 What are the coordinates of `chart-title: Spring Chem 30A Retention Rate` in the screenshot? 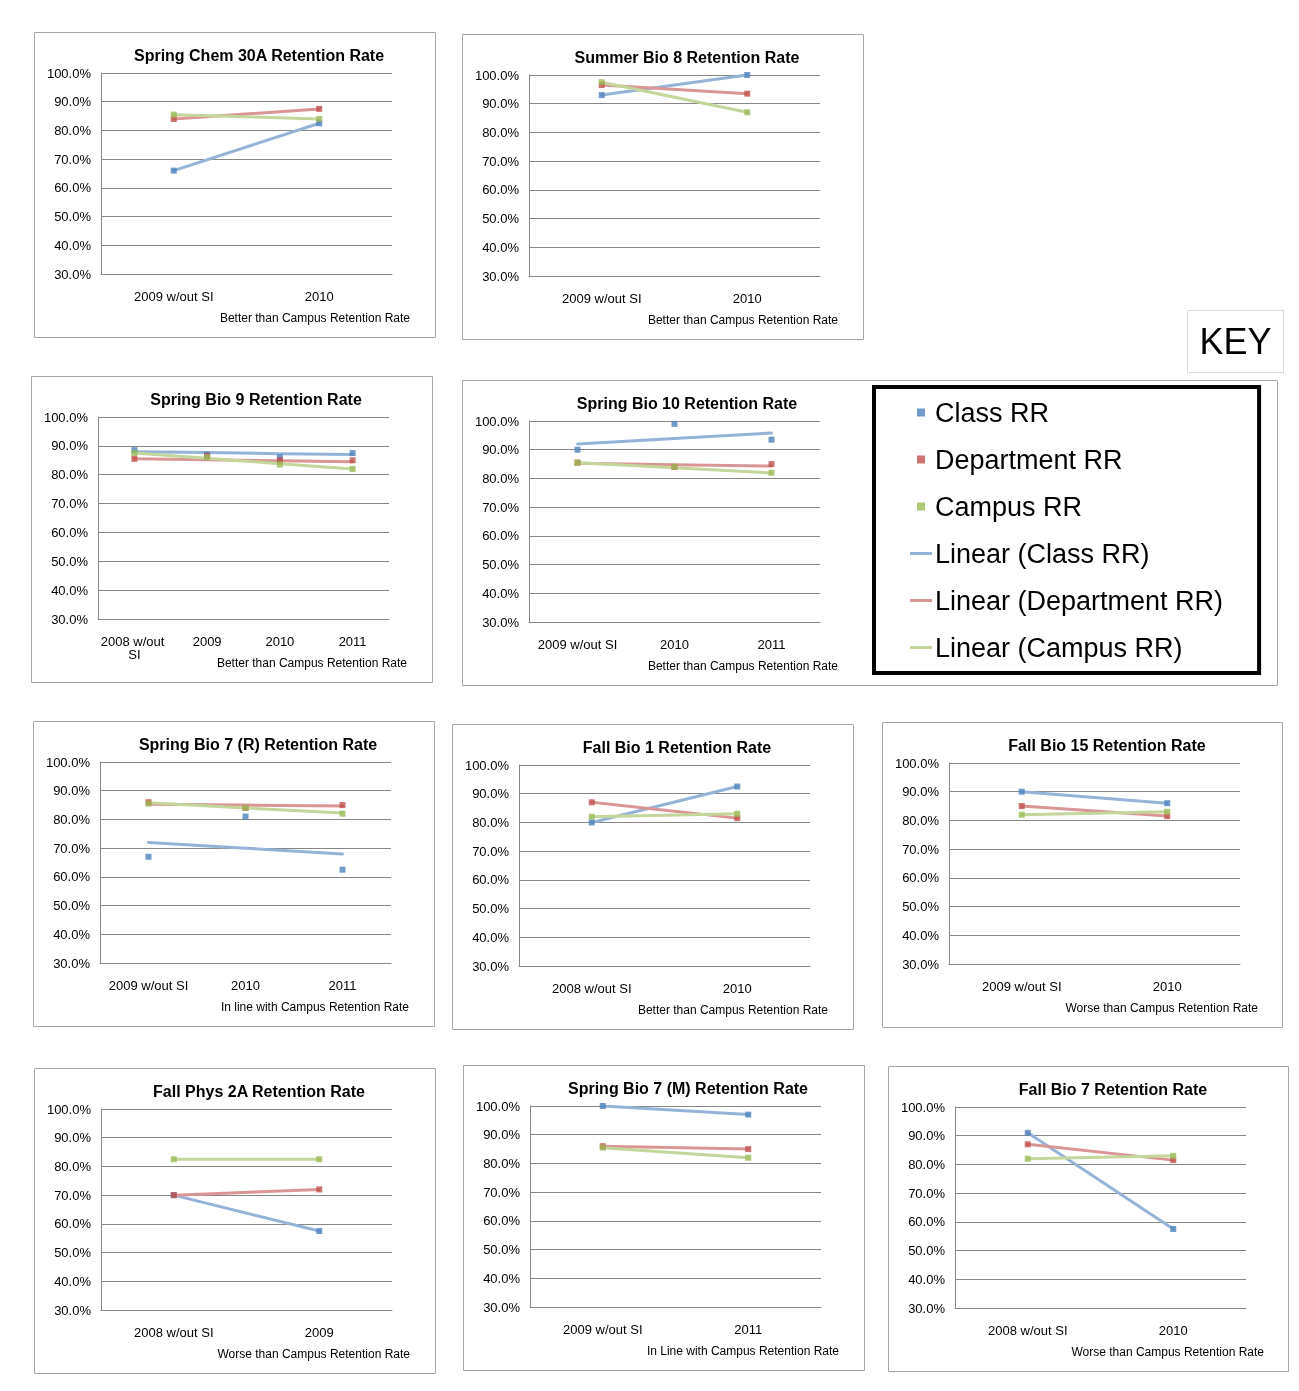 It's located at (259, 55).